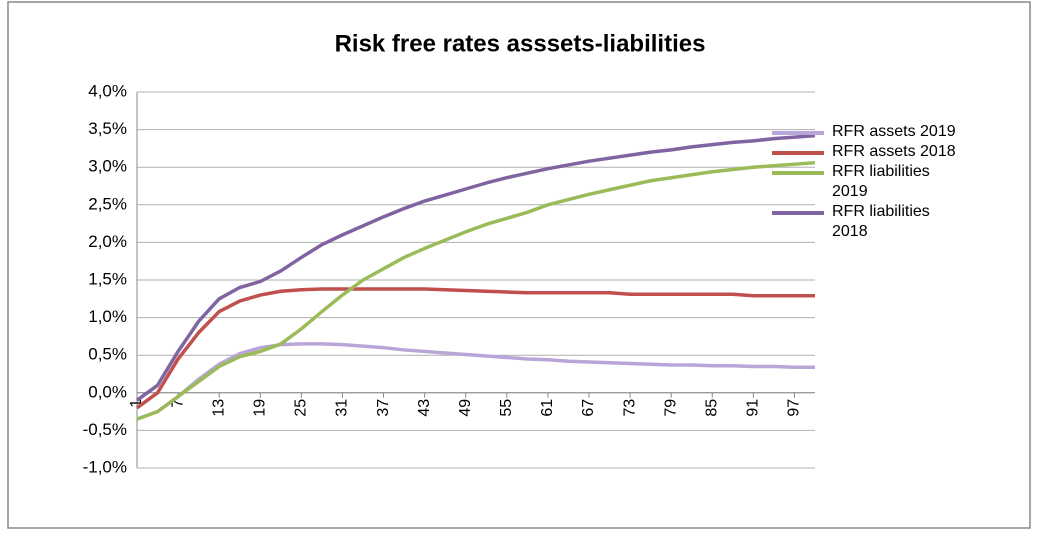  What do you see at coordinates (218, 408) in the screenshot?
I see `x-tick-label: 13` at bounding box center [218, 408].